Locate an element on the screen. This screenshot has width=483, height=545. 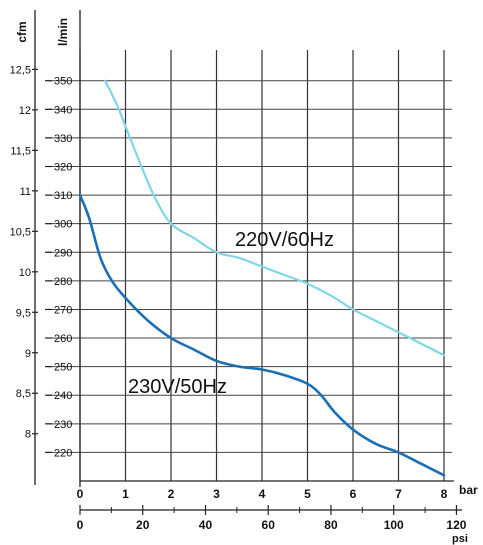
cfm-tick-label: 11,5 is located at coordinates (20, 151).